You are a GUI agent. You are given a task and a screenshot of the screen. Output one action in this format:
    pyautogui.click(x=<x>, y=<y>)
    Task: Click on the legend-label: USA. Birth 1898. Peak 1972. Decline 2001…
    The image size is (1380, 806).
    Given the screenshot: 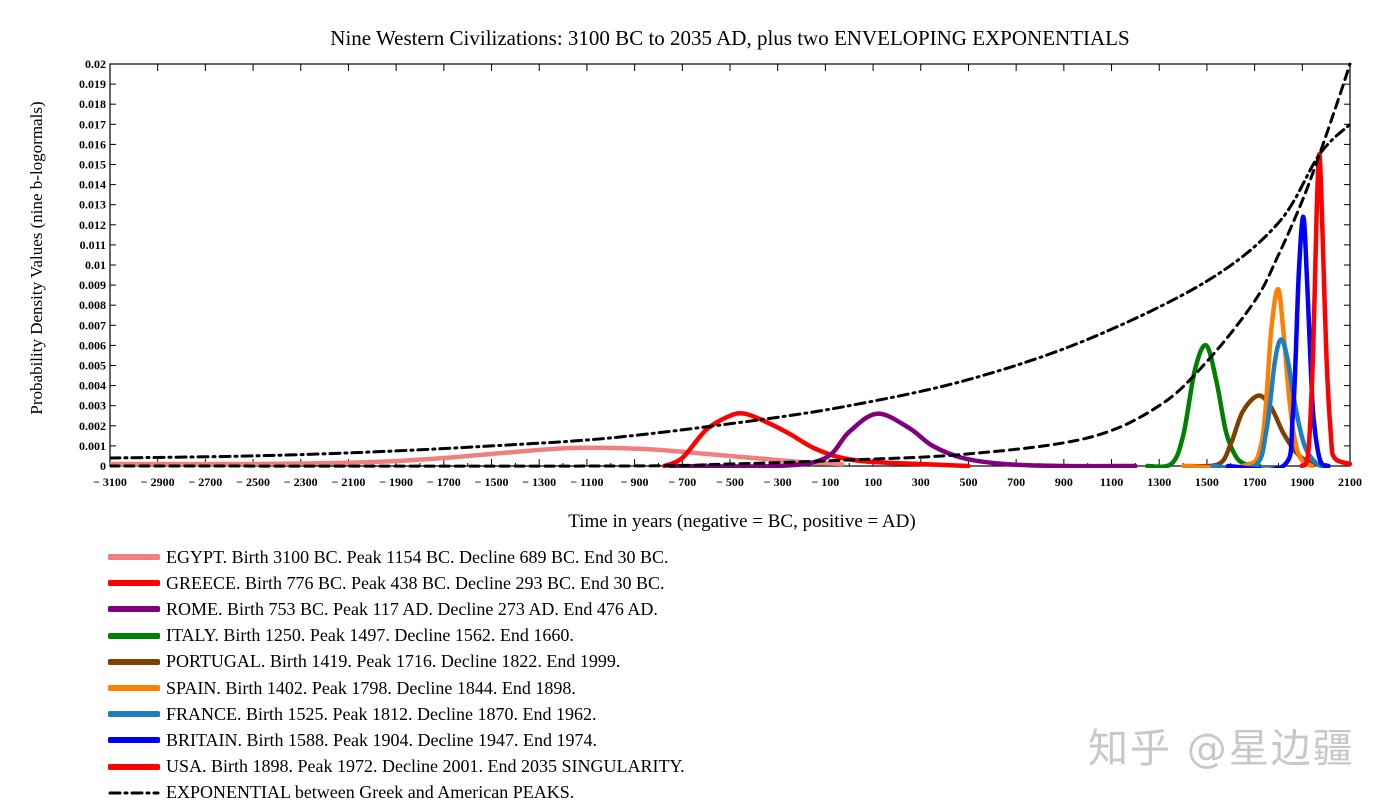 What is the action you would take?
    pyautogui.click(x=425, y=766)
    